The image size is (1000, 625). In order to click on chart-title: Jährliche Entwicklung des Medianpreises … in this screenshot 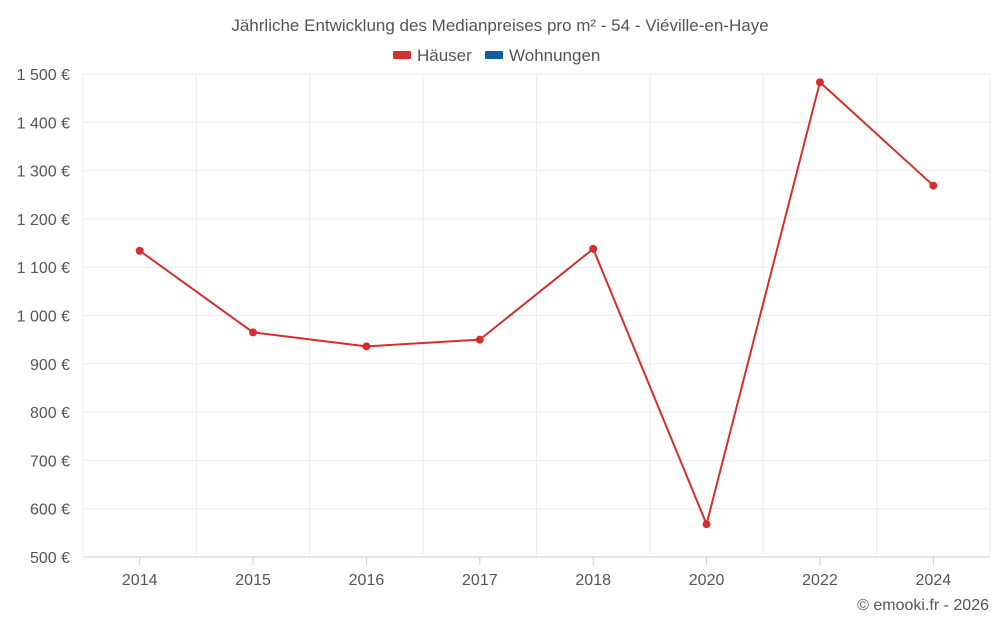, I will do `click(499, 25)`.